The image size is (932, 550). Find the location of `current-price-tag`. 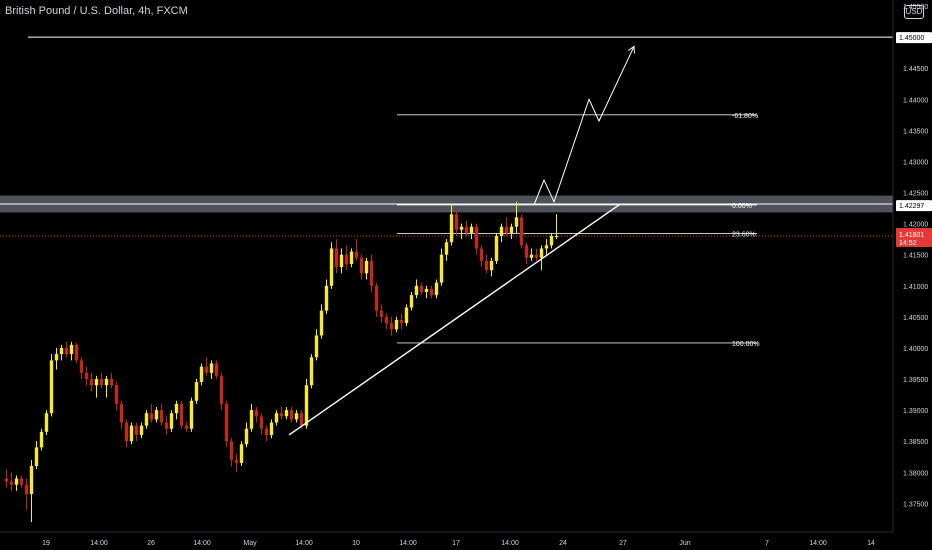

current-price-tag is located at coordinates (914, 237).